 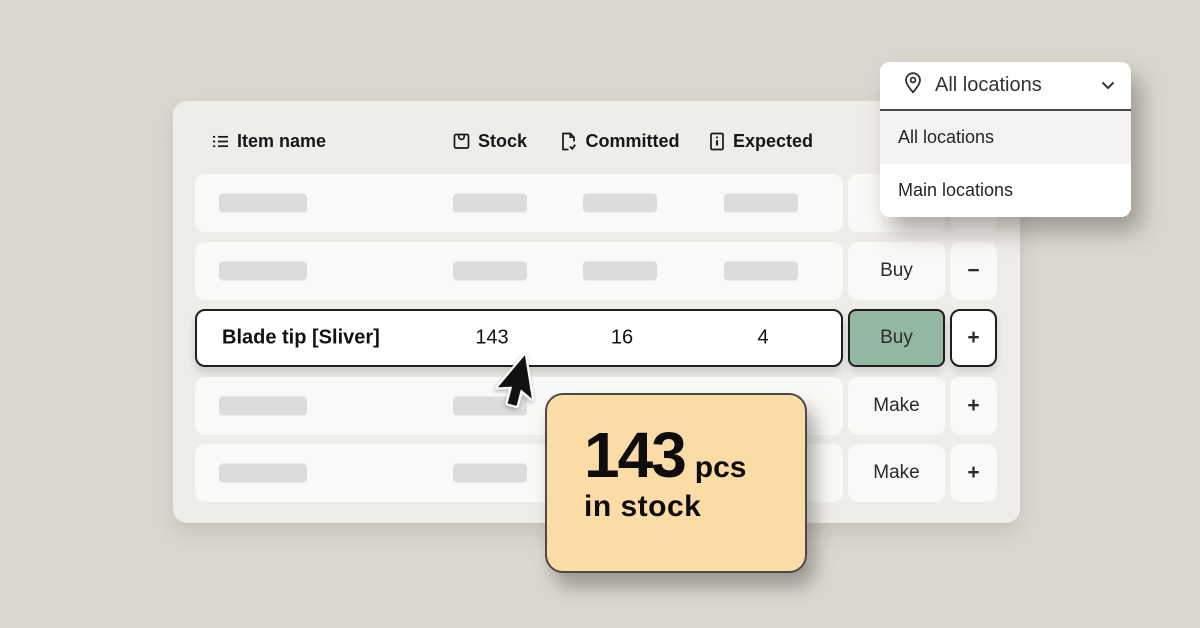 I want to click on location-pin-icon, so click(x=913, y=85).